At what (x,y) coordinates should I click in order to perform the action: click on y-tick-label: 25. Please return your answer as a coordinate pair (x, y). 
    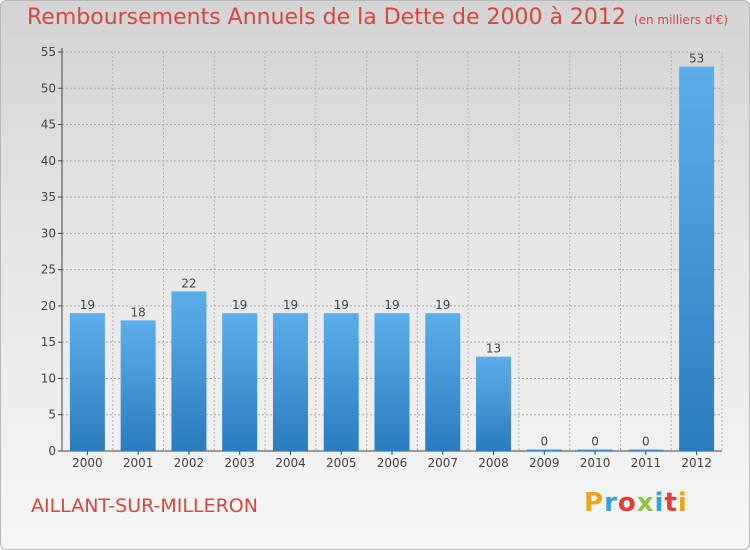
    Looking at the image, I should click on (48, 270).